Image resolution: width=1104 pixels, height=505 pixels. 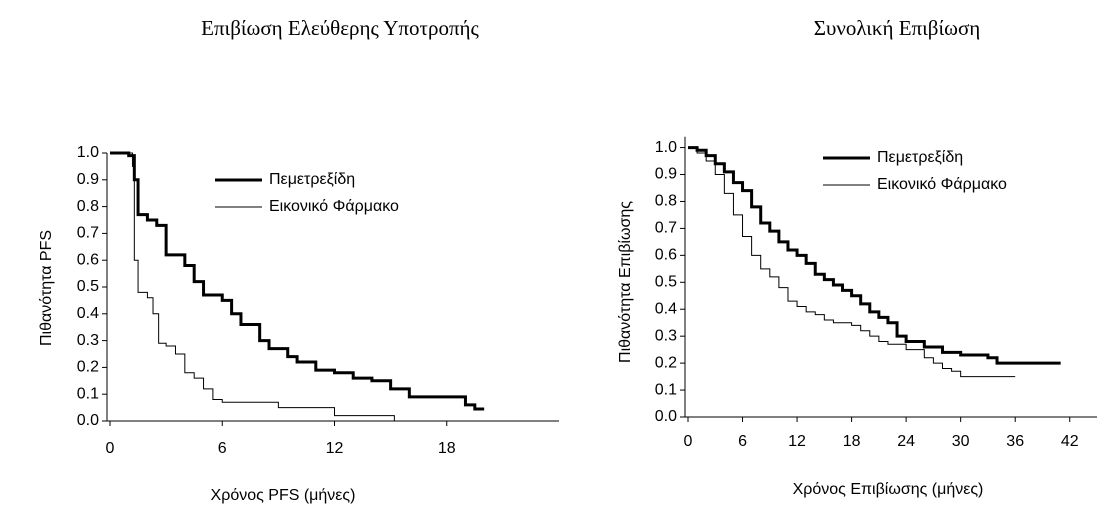 What do you see at coordinates (1015, 441) in the screenshot?
I see `x-tick-label: 36` at bounding box center [1015, 441].